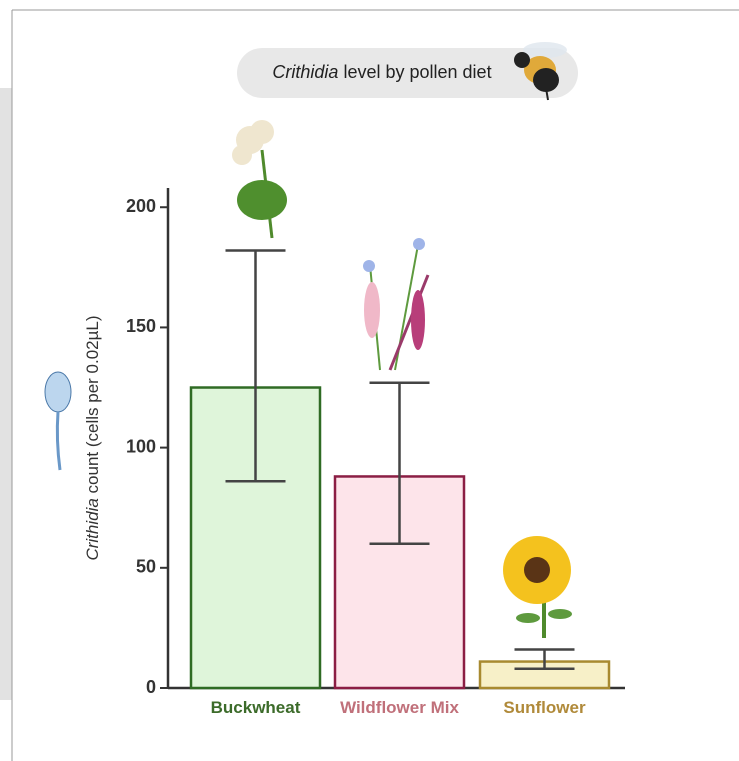 This screenshot has height=761, width=739. What do you see at coordinates (141, 206) in the screenshot?
I see `y-tick-label: 200` at bounding box center [141, 206].